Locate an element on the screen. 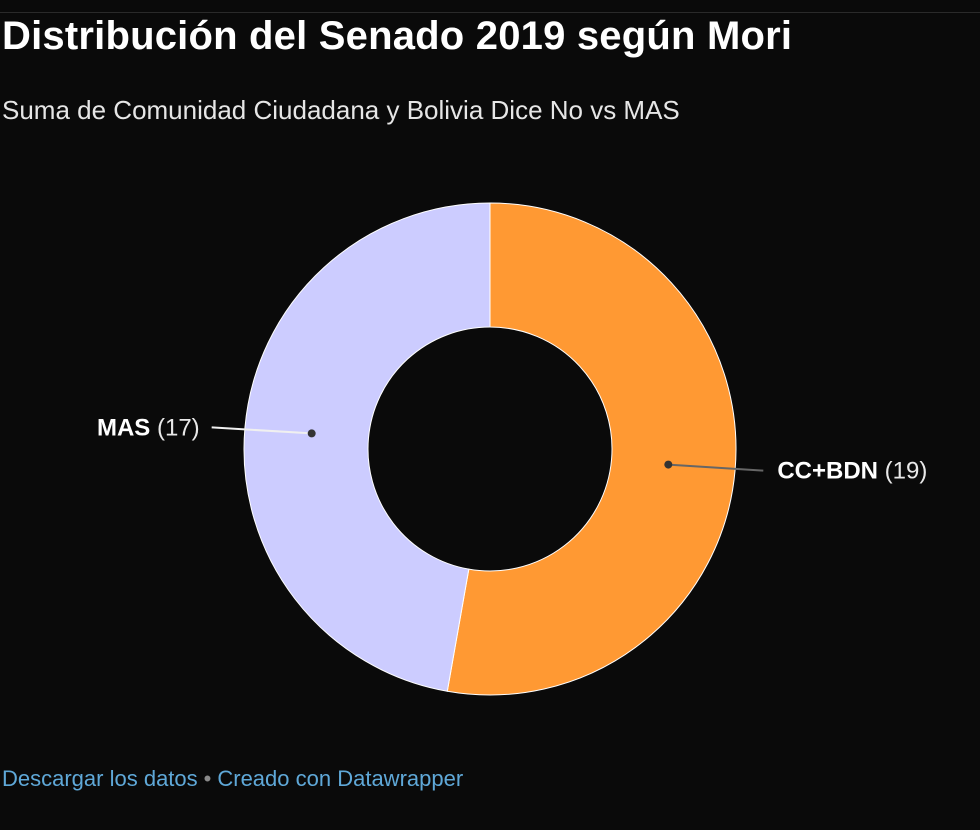 The height and width of the screenshot is (830, 980). slice-label-name: MAS is located at coordinates (127, 427).